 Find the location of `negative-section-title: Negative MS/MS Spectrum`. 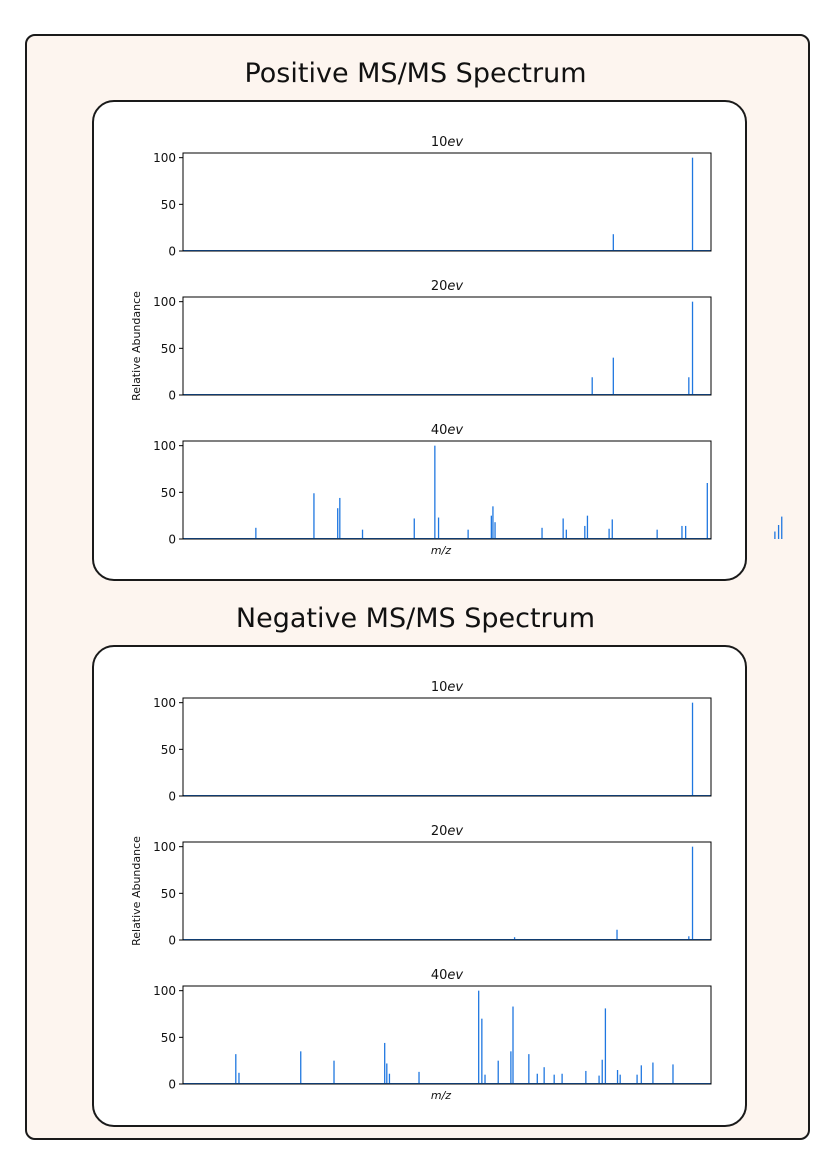

negative-section-title: Negative MS/MS Spectrum is located at coordinates (415, 618).